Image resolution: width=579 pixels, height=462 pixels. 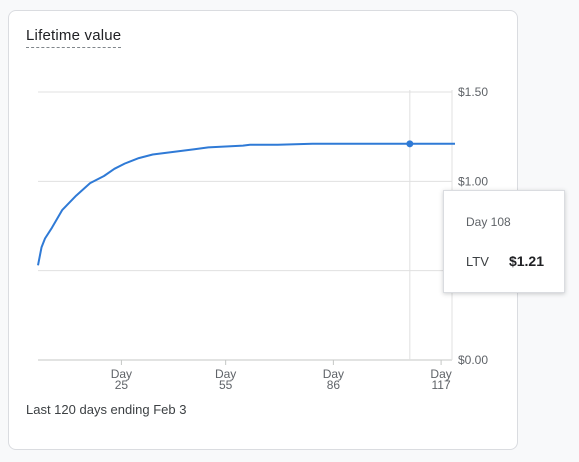 I want to click on date-range-caption: Last 120 days ending Feb 3, so click(x=106, y=409).